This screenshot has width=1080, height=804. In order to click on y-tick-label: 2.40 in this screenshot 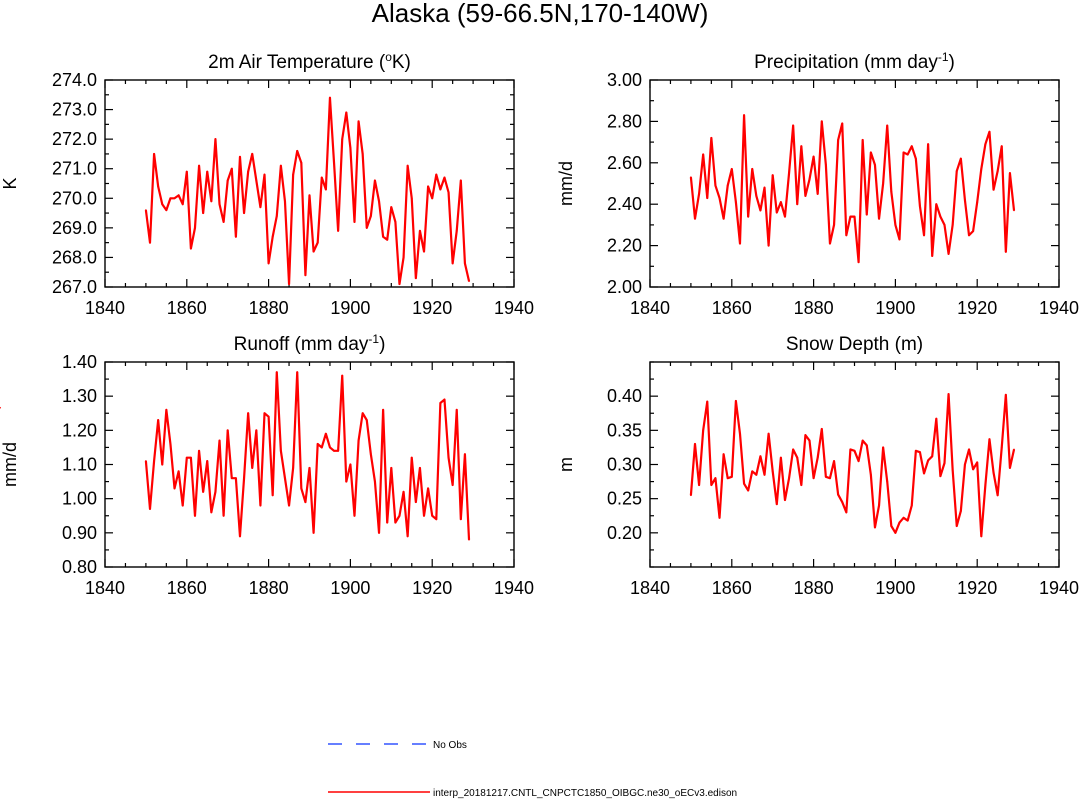, I will do `click(624, 204)`.